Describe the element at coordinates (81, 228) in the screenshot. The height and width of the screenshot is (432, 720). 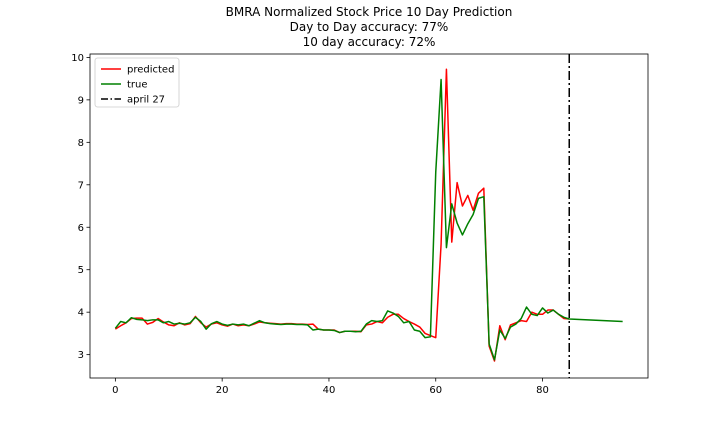
I see `y-tick-label: 6` at that location.